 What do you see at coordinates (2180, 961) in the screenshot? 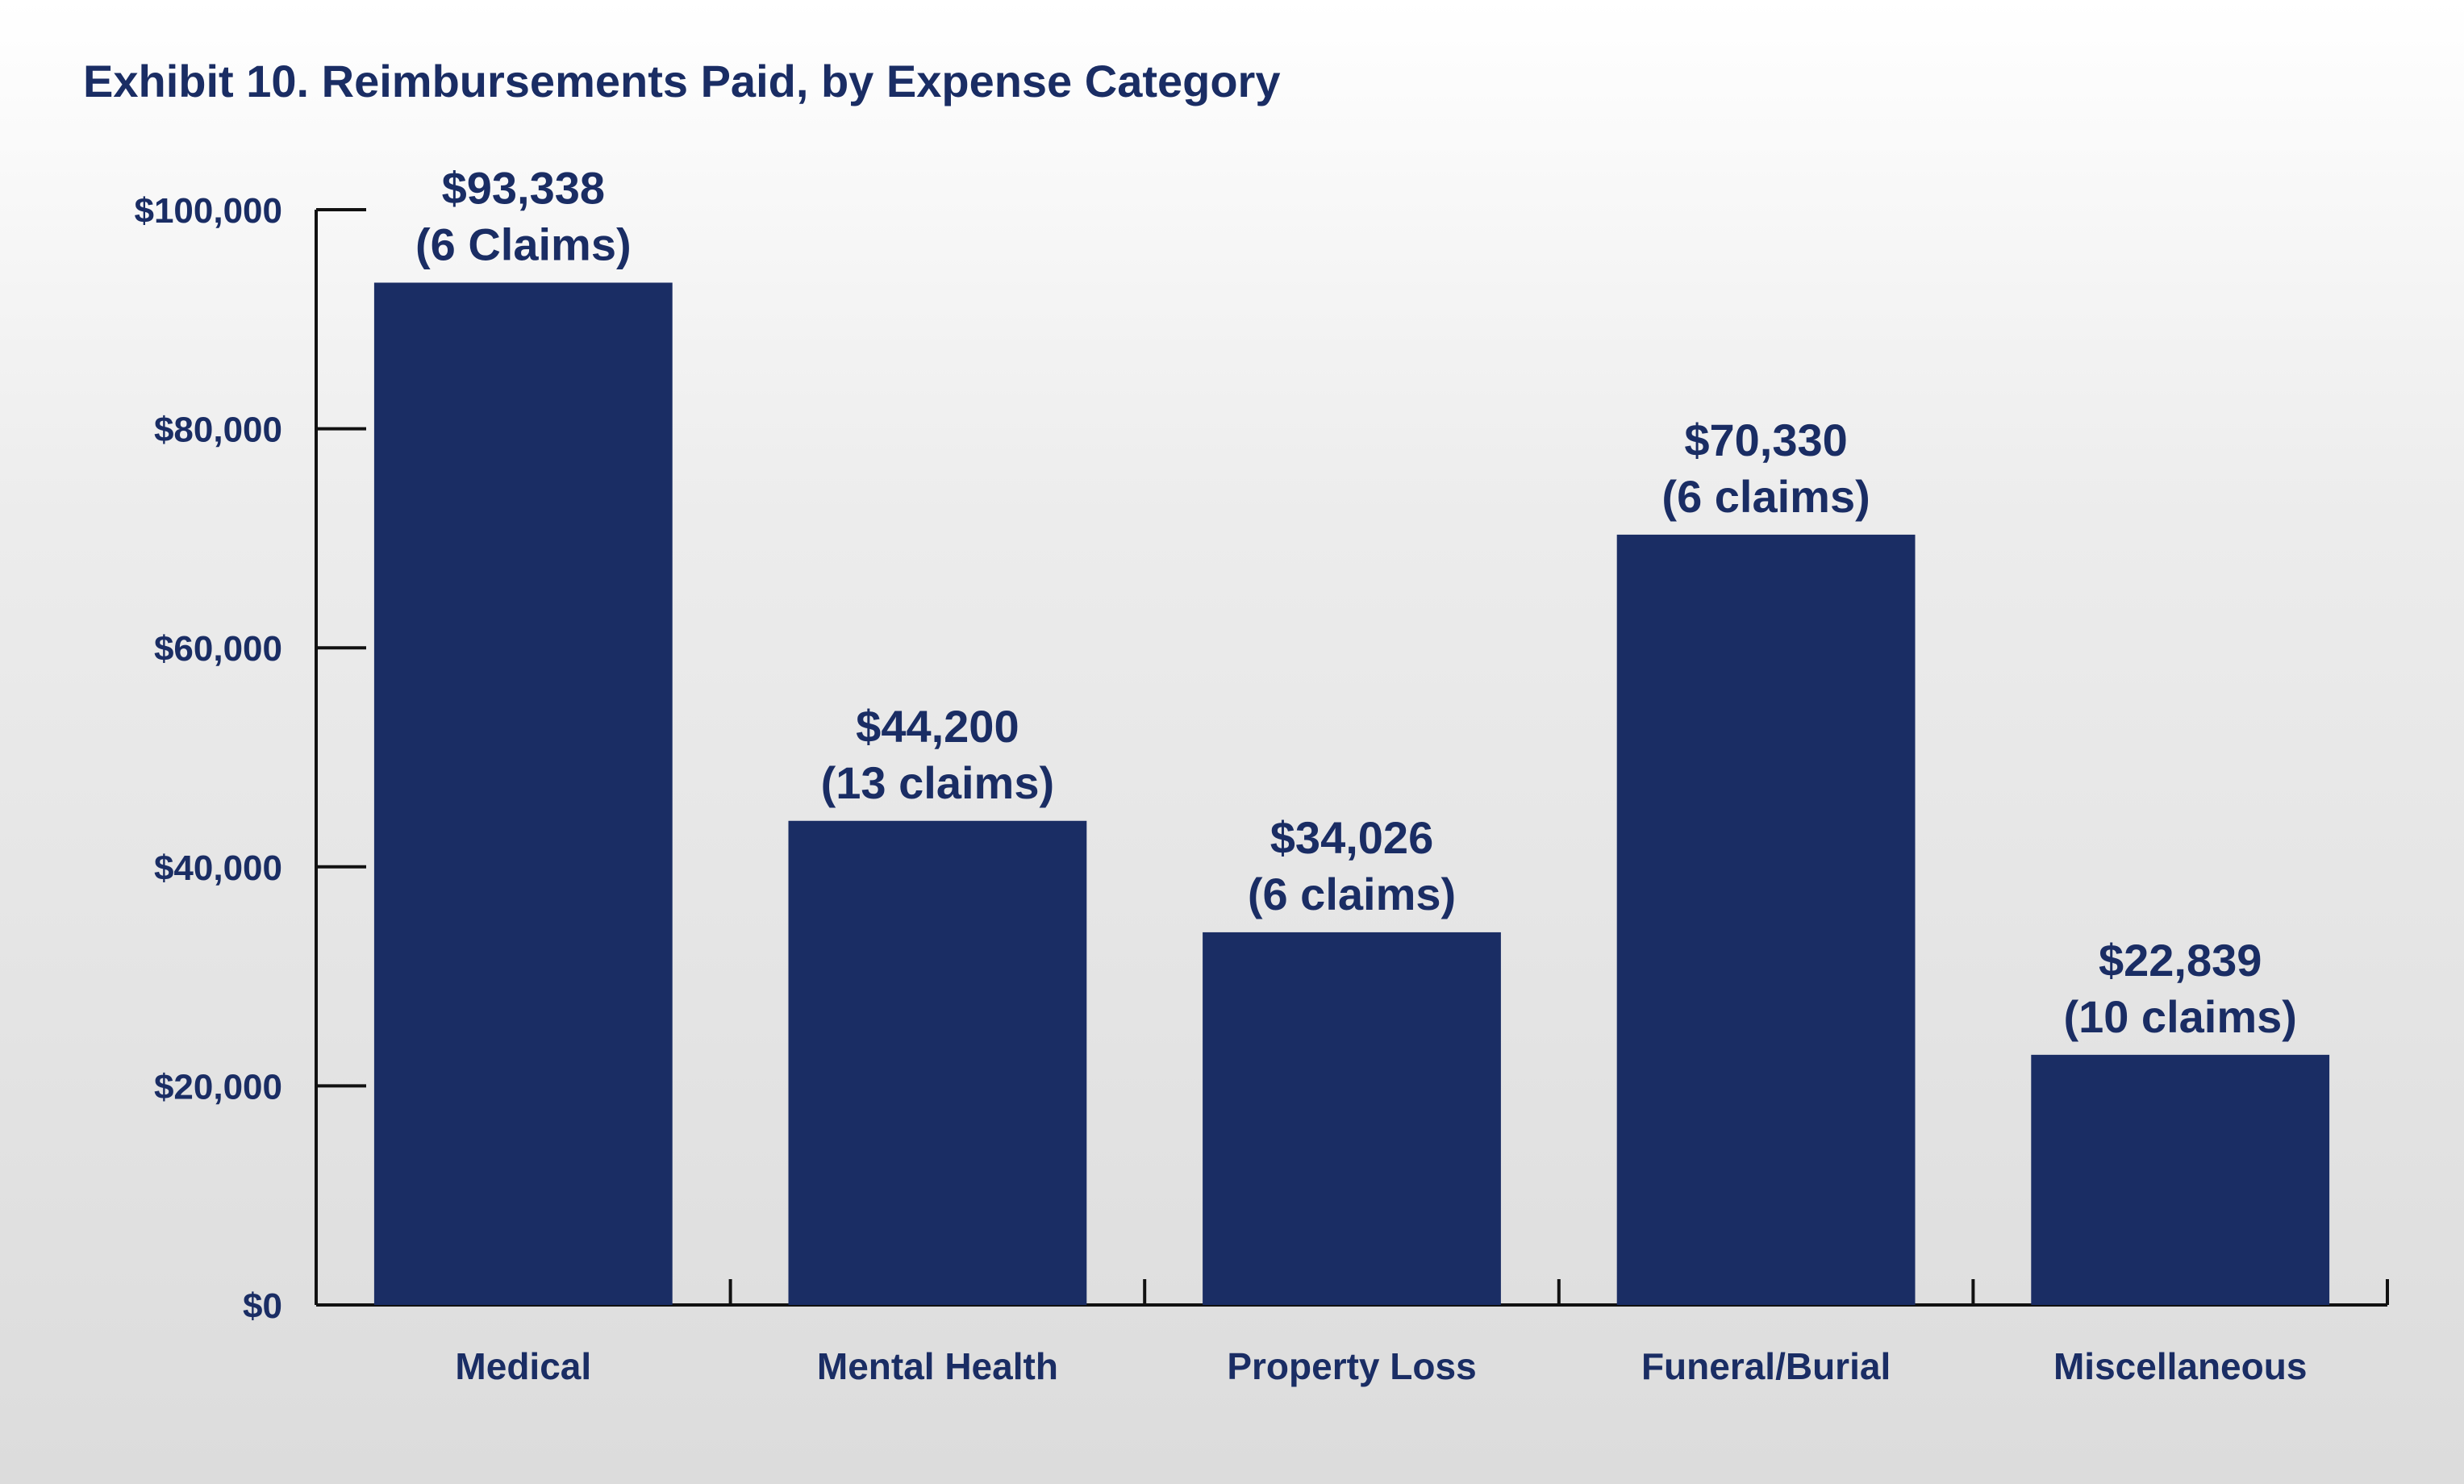
I see `value-label: $22,839` at bounding box center [2180, 961].